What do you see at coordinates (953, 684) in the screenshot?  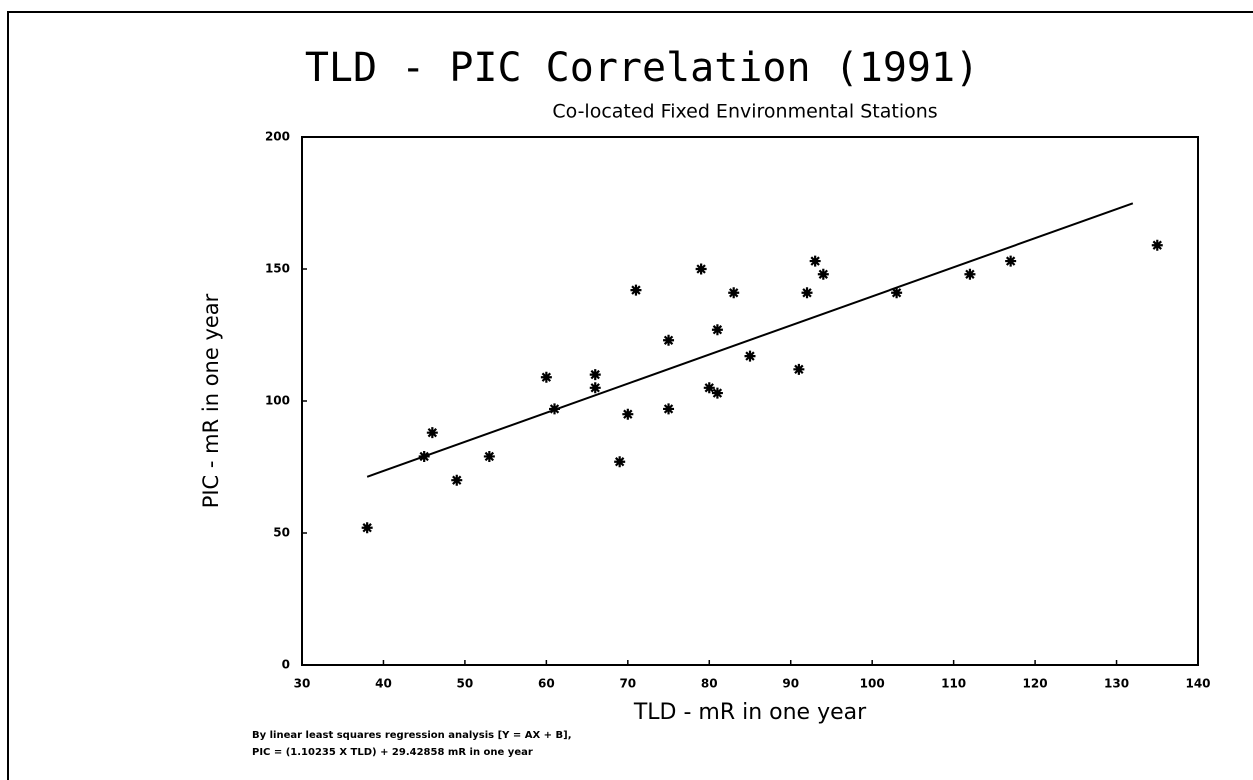 I see `x-tick-label: 110` at bounding box center [953, 684].